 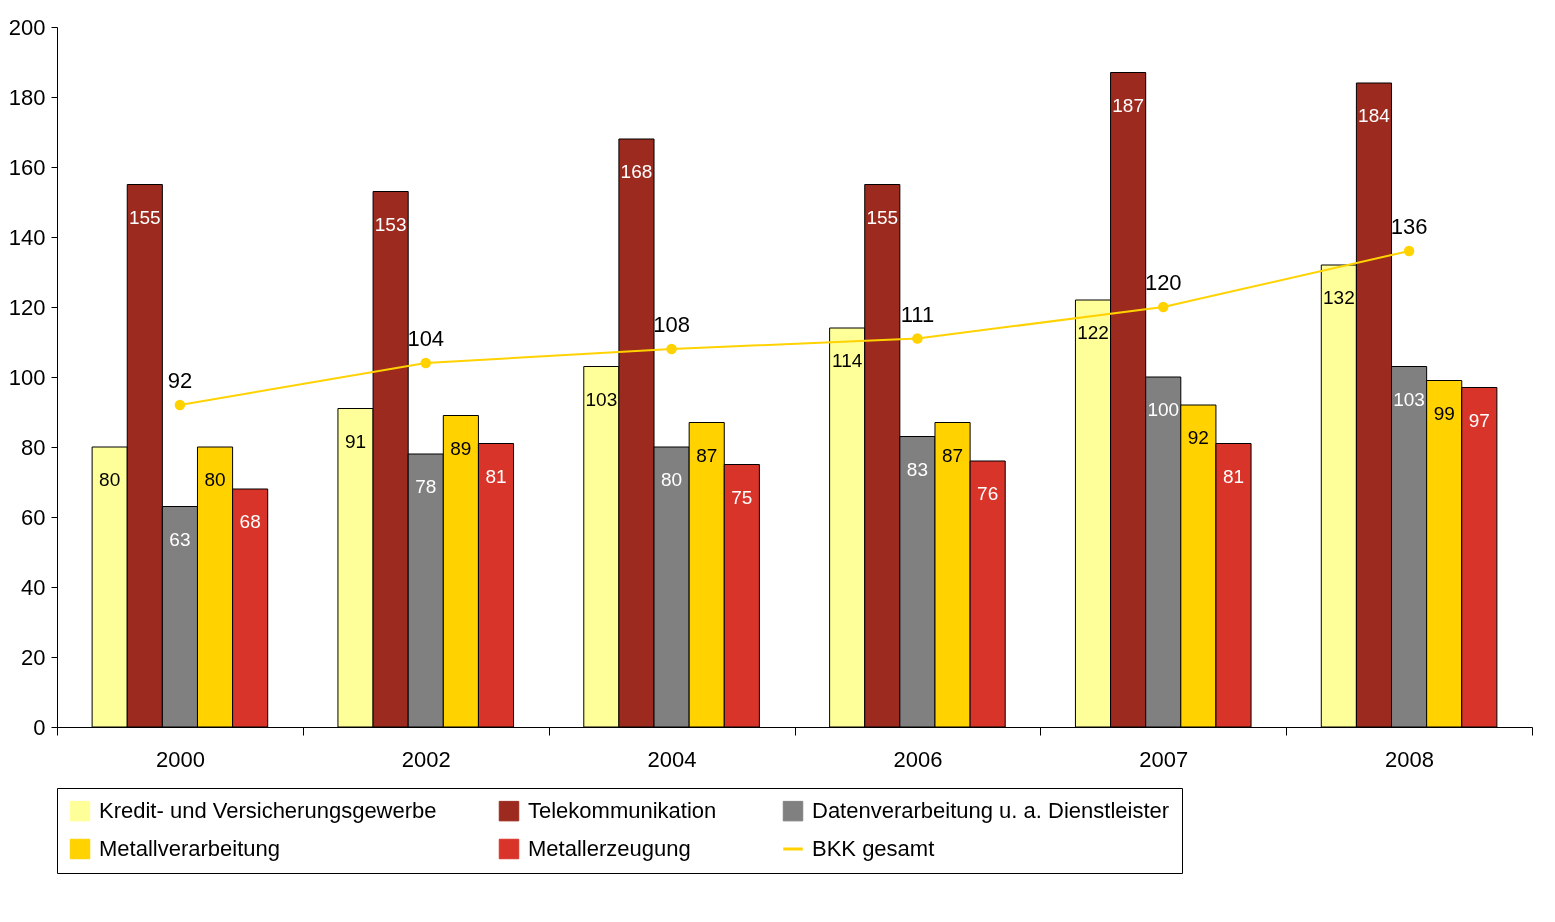 I want to click on y-tick-label: 120, so click(x=27, y=307).